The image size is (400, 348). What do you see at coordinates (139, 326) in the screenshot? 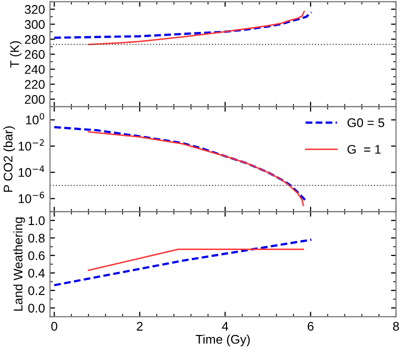
I see `x-tick-label: 2` at bounding box center [139, 326].